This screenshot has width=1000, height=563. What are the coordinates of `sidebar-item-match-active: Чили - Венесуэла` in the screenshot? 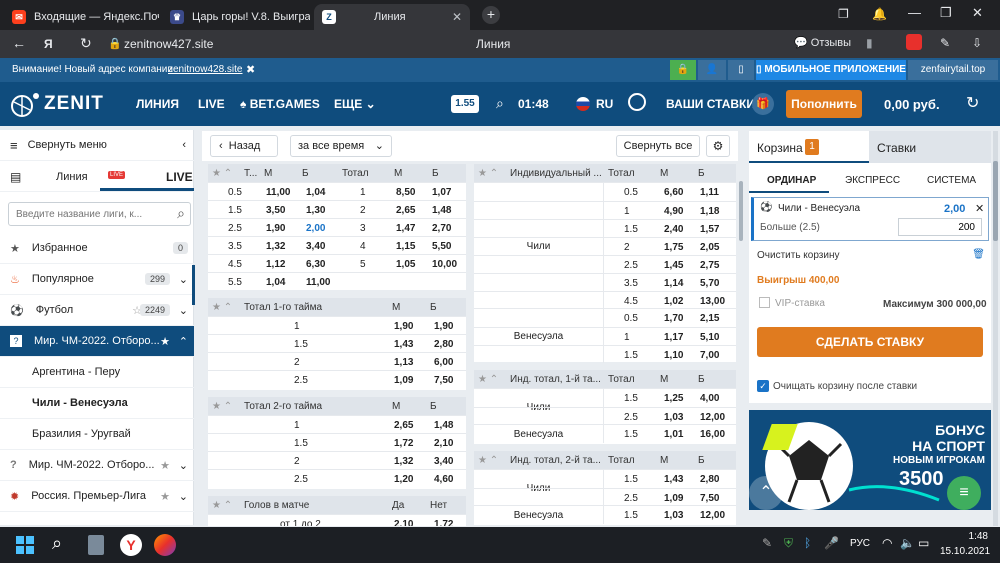 It's located at (97, 403).